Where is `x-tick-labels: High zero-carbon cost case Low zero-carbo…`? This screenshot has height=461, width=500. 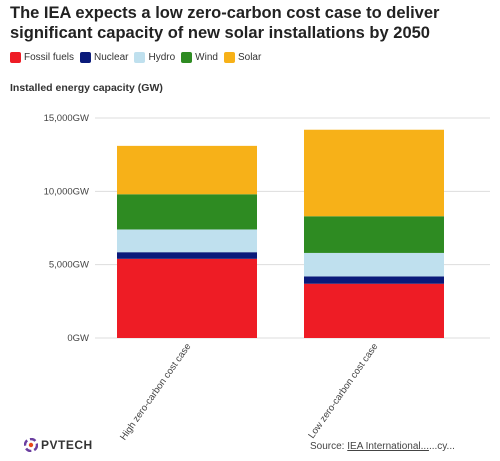
x-tick-labels: High zero-carbon cost case Low zero-carbo… is located at coordinates (249, 391).